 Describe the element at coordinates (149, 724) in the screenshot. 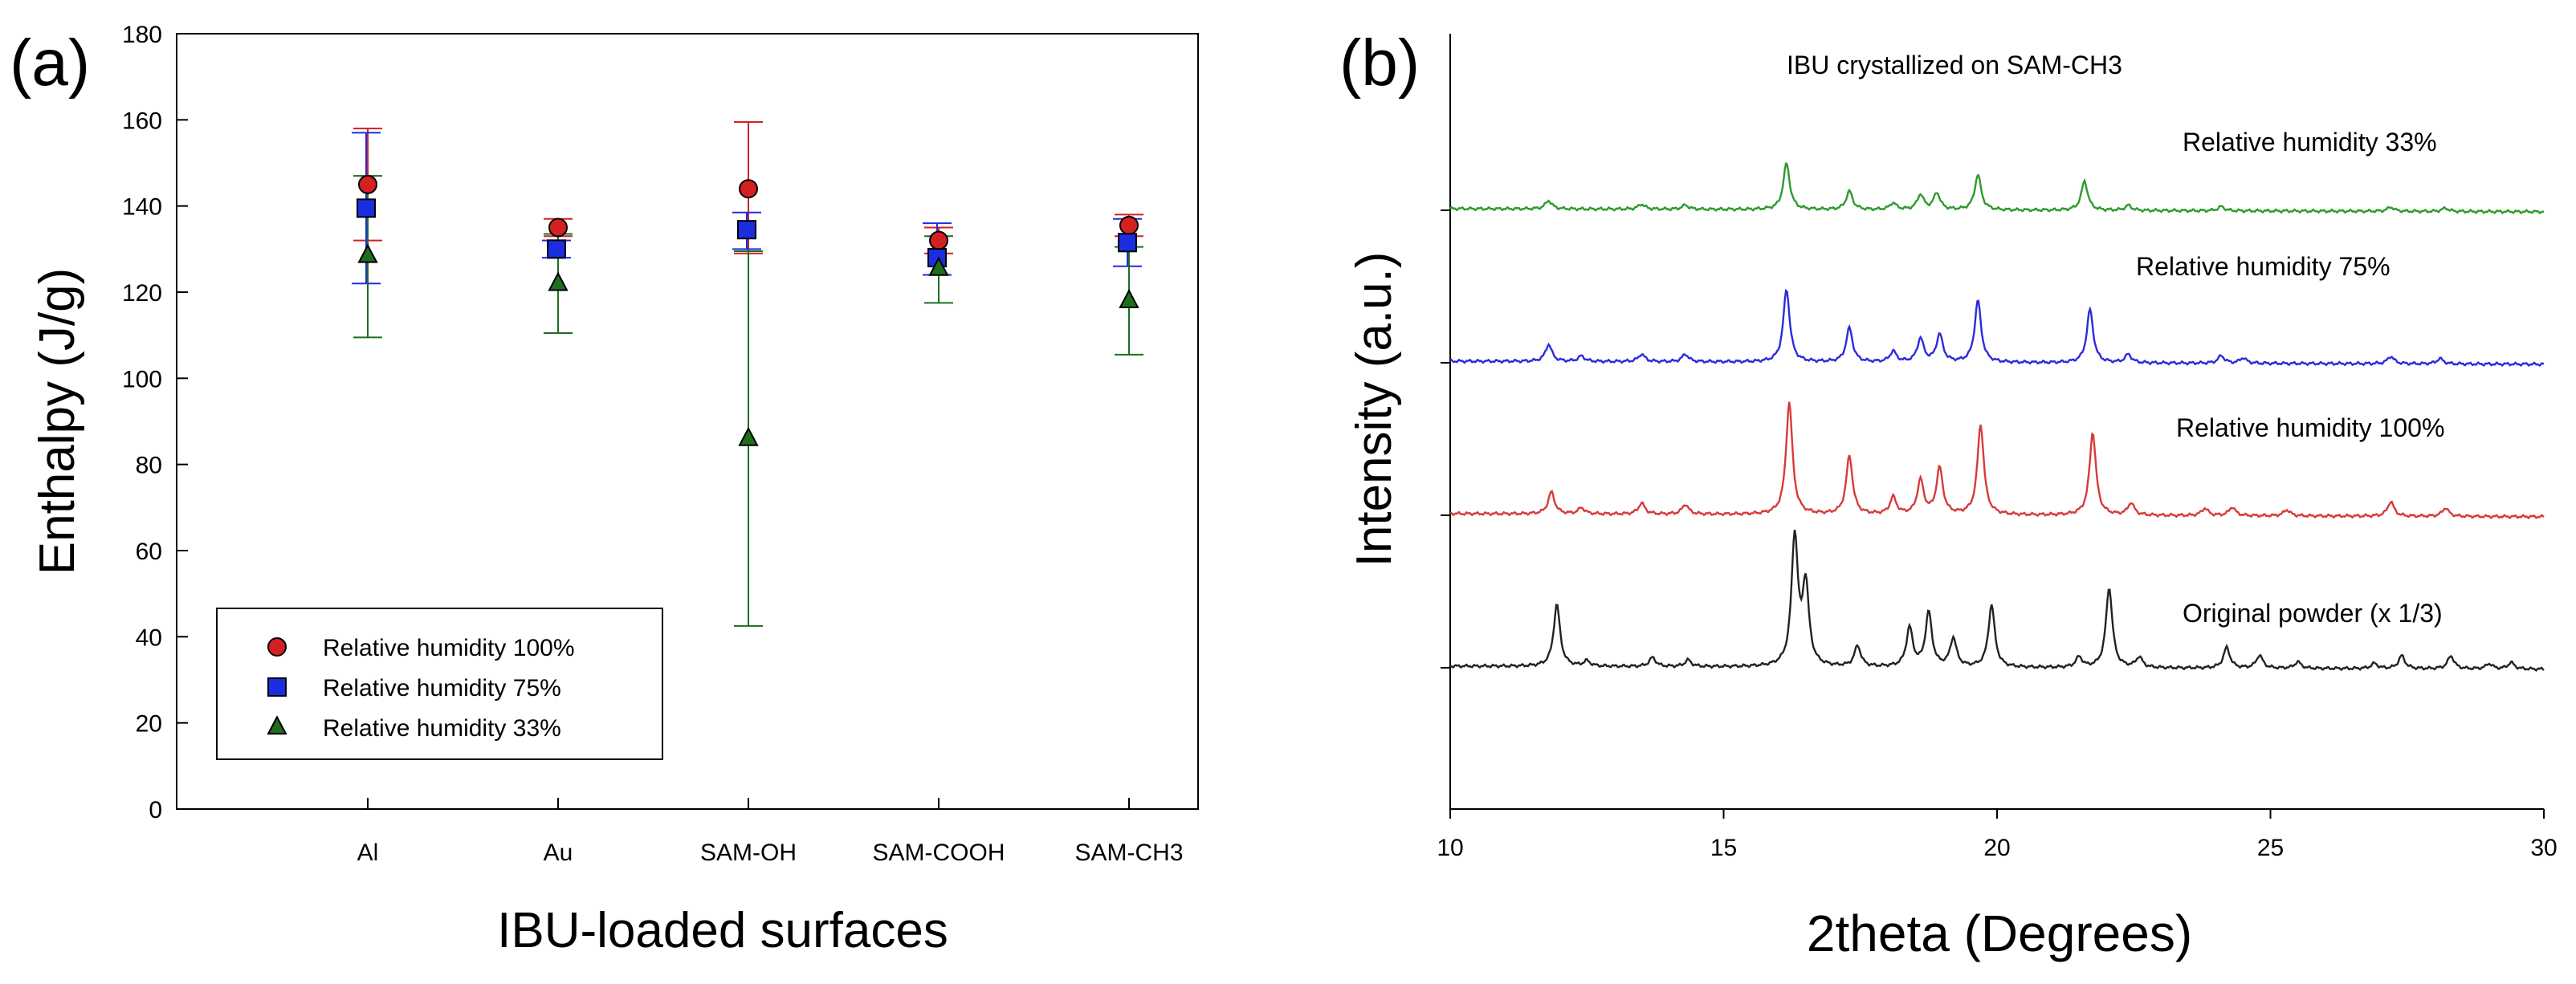

I see `y-tick-label: 20` at that location.